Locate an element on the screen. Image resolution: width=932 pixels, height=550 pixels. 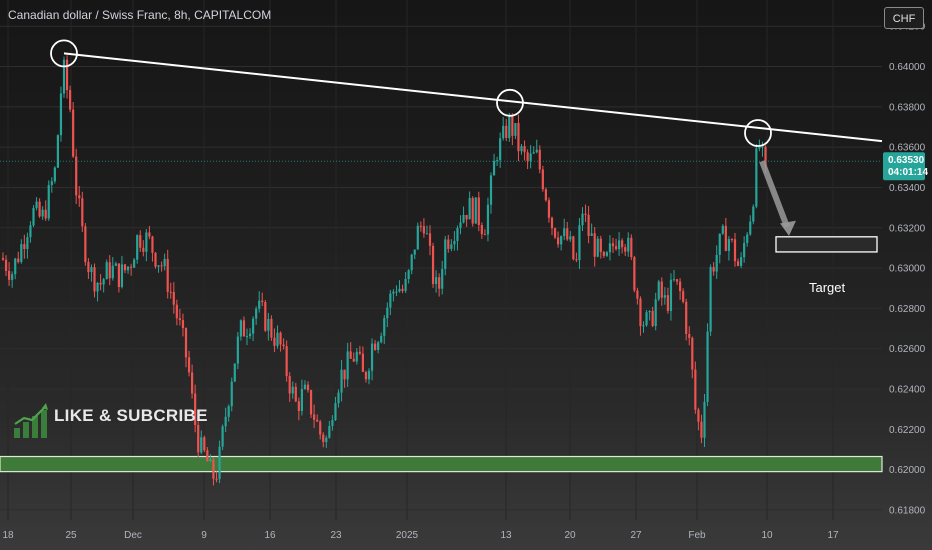
target-label: Target is located at coordinates (827, 287).